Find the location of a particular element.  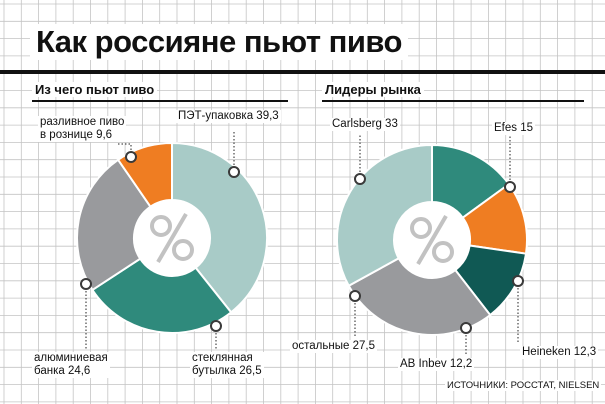

slice-label: Heineken 12,3 is located at coordinates (559, 352).